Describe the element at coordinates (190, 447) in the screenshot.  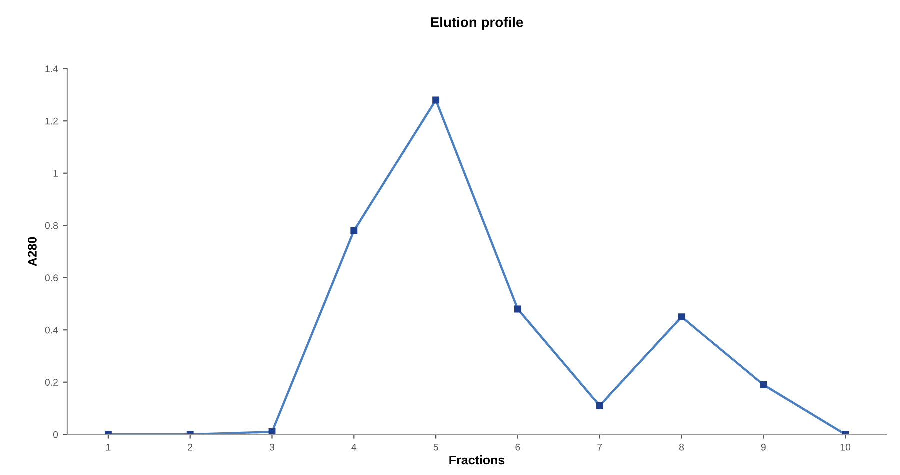
I see `x-tick-label: 2` at that location.